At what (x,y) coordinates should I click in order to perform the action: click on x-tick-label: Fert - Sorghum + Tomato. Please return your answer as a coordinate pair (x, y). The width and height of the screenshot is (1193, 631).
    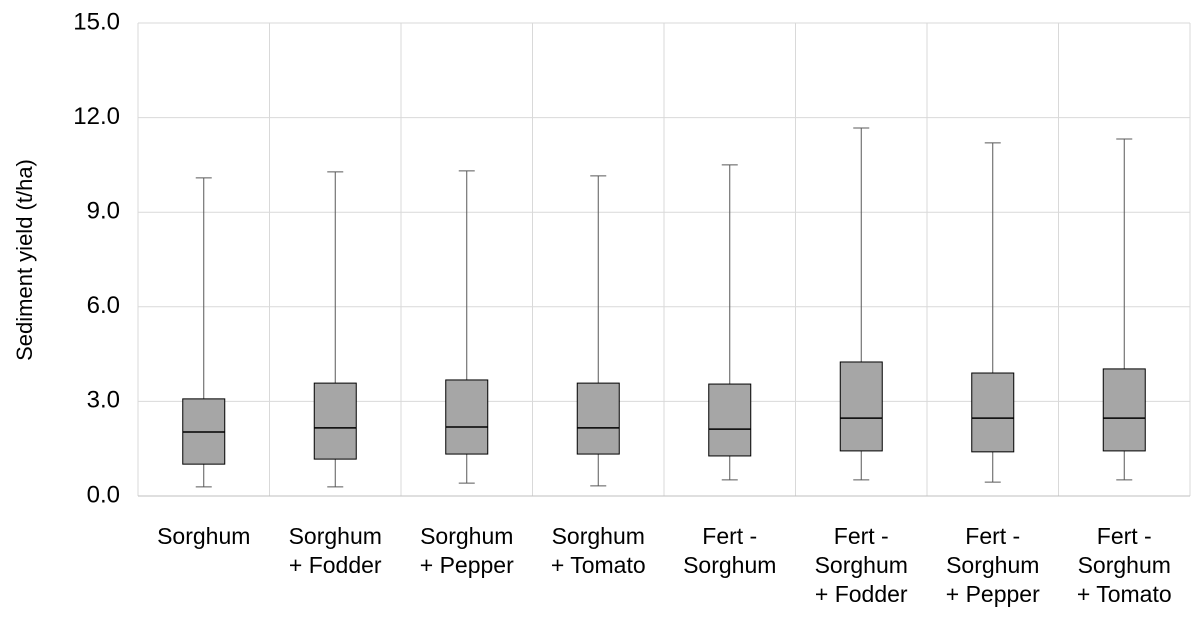
    Looking at the image, I should click on (1124, 565).